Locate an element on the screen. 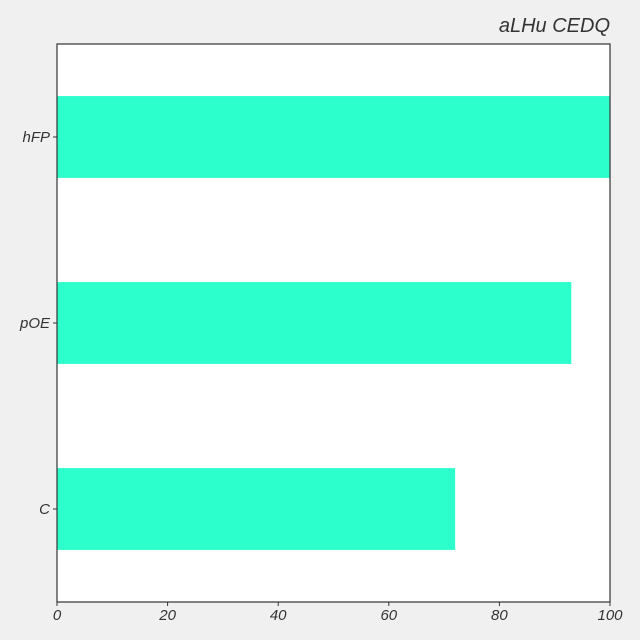 This screenshot has height=640, width=640. y-tick-label: pOE is located at coordinates (35, 323).